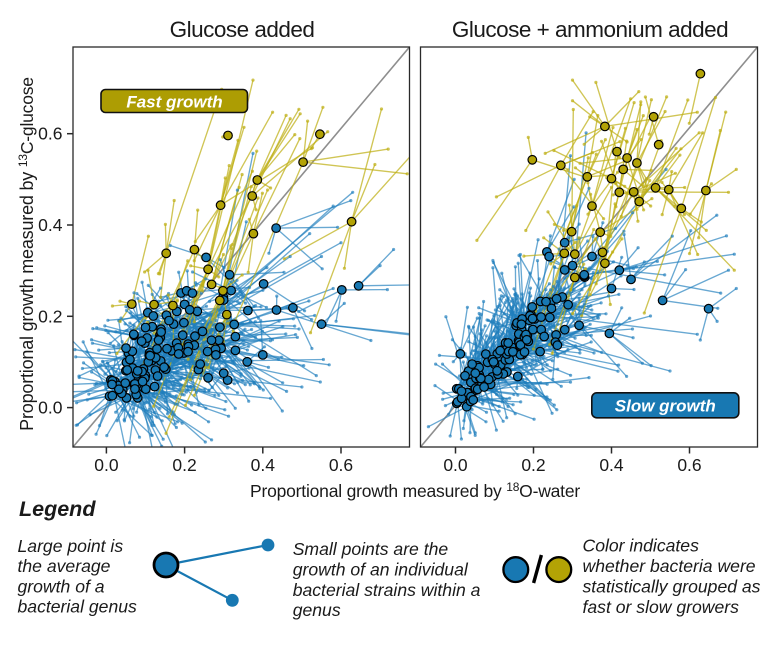 The height and width of the screenshot is (645, 768). I want to click on svg-text: Small points are the, so click(371, 549).